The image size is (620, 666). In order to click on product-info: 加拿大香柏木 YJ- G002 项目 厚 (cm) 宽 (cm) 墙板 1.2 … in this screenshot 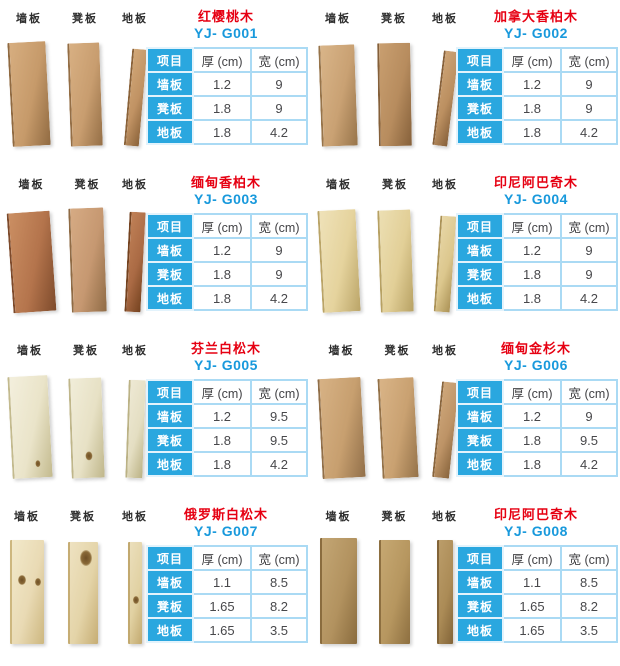, I will do `click(537, 76)`.